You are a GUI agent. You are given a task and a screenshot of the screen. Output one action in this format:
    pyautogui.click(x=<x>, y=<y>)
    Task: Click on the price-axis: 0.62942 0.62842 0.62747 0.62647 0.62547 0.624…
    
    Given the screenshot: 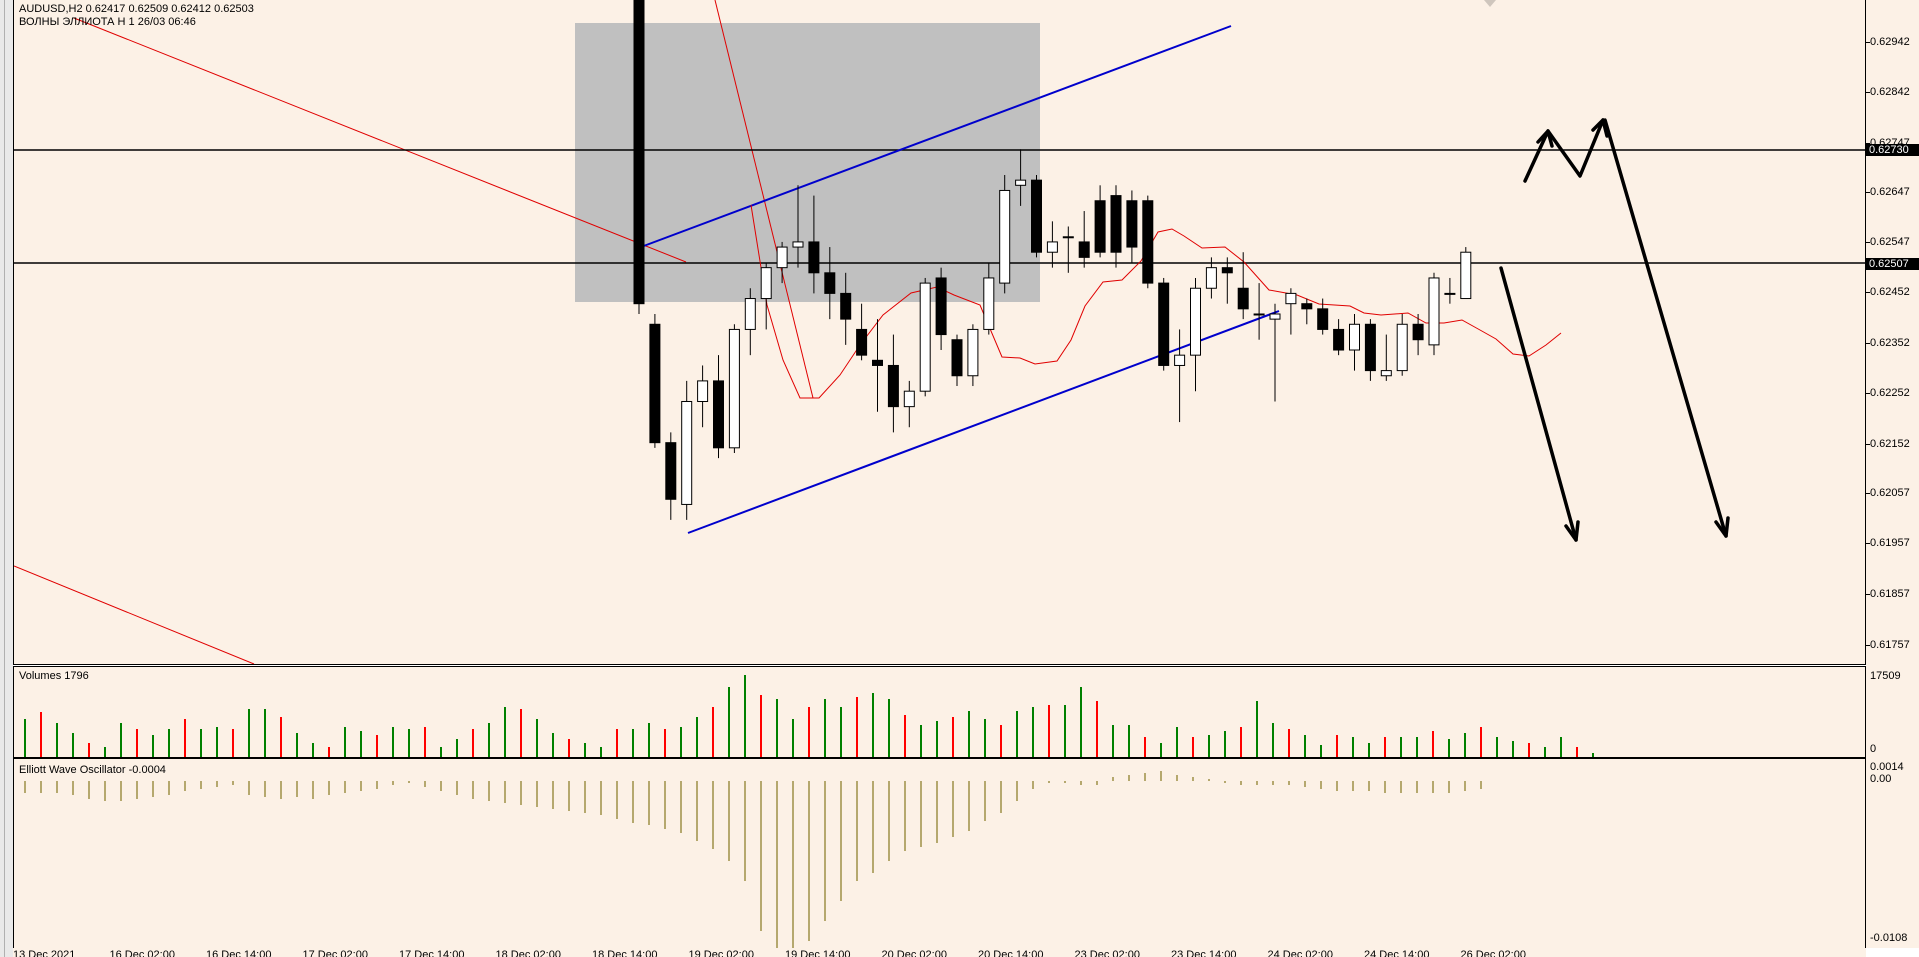 What is the action you would take?
    pyautogui.click(x=1892, y=333)
    